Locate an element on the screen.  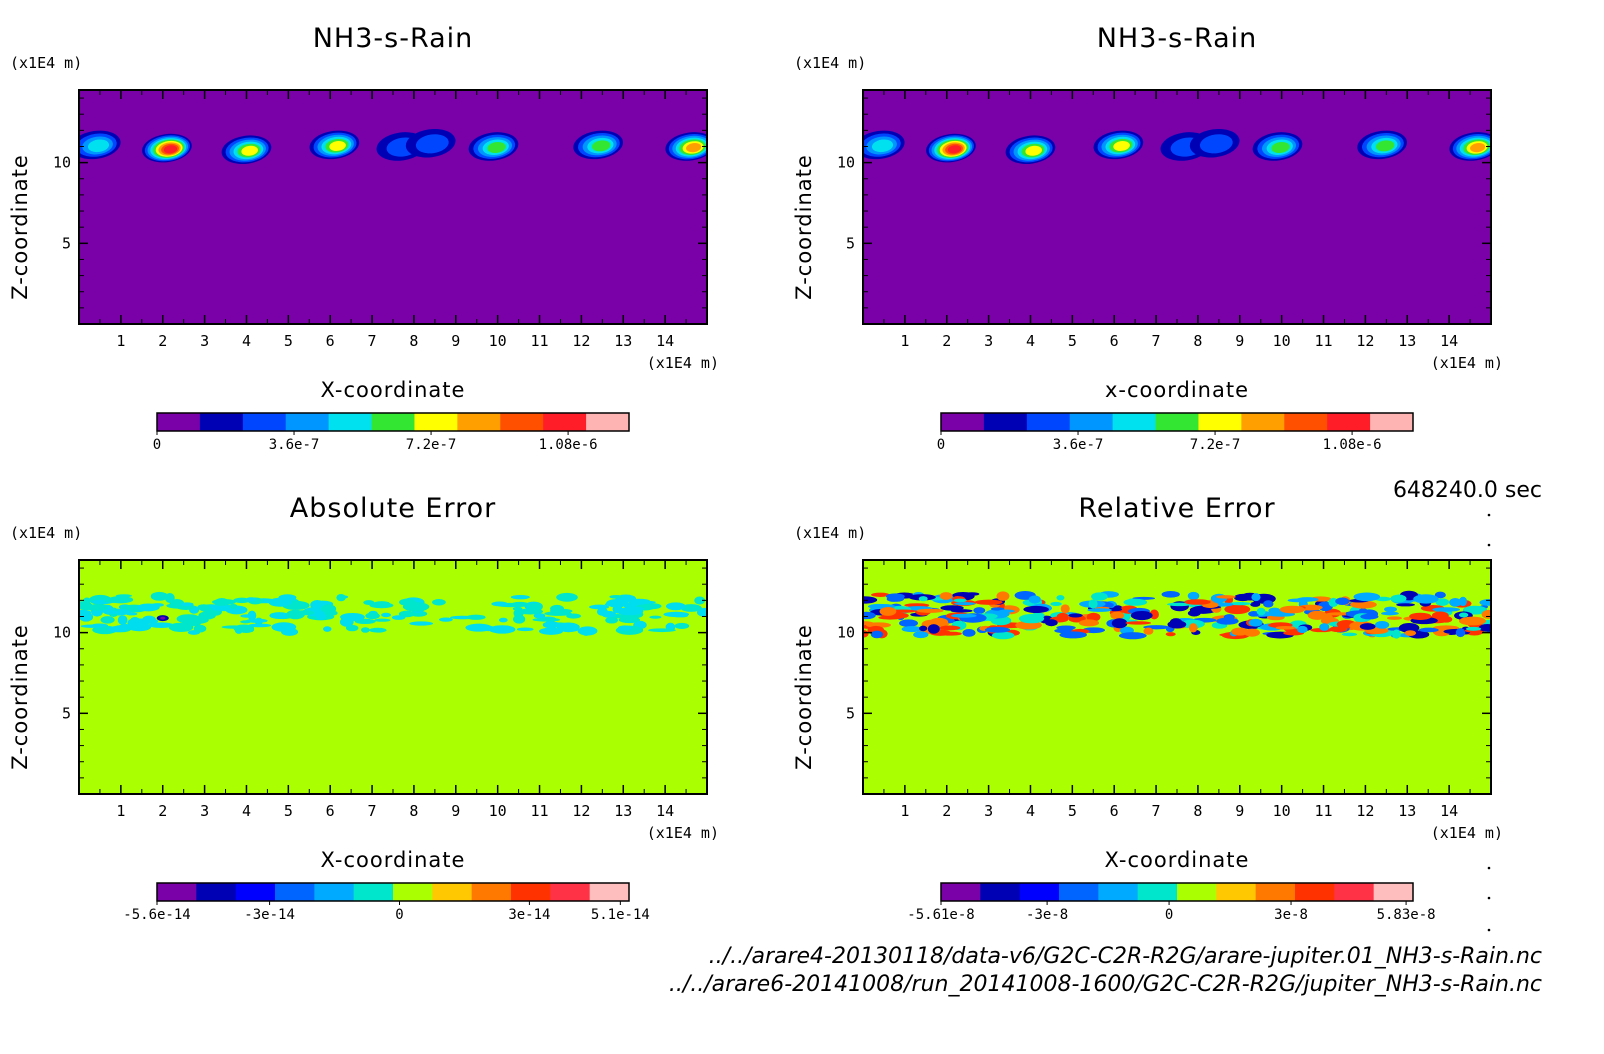
x-tick-label: 11 is located at coordinates (1324, 811).